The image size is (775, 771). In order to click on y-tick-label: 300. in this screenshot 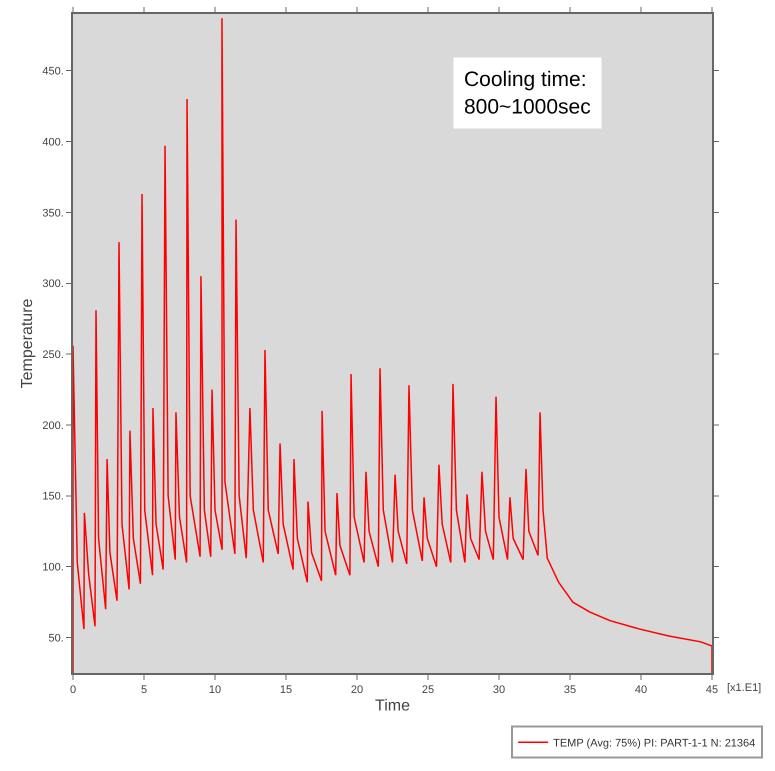, I will do `click(53, 284)`.